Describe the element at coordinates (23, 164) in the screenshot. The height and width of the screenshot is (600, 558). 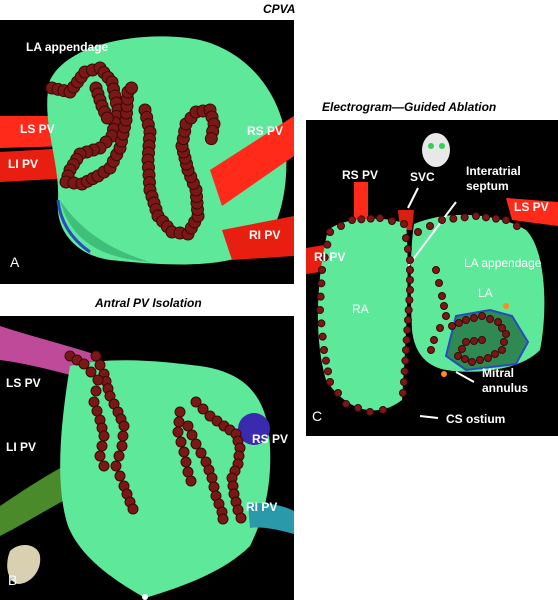
I see `label-li-pv: LI PV` at that location.